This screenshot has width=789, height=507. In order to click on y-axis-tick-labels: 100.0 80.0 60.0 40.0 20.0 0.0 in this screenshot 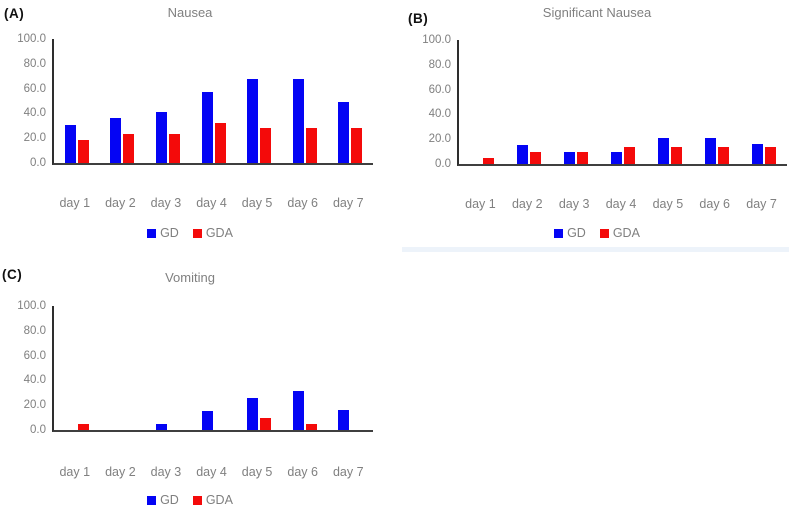, I will do `click(428, 102)`.